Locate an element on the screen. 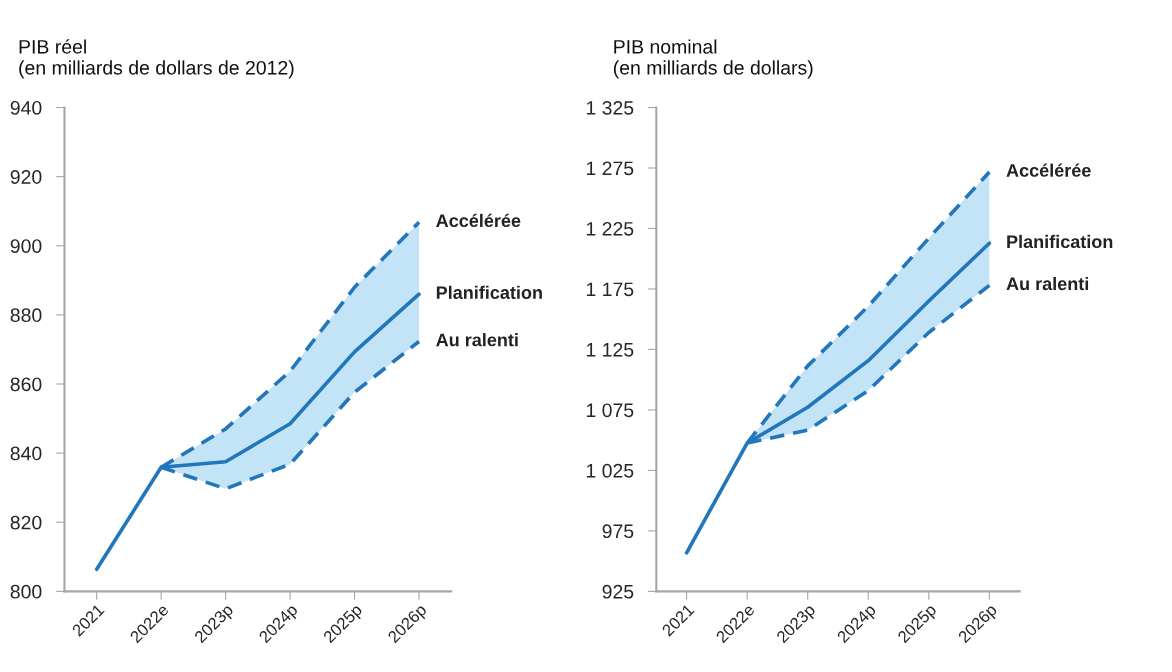  y-tick-label: 1 125 is located at coordinates (610, 349).